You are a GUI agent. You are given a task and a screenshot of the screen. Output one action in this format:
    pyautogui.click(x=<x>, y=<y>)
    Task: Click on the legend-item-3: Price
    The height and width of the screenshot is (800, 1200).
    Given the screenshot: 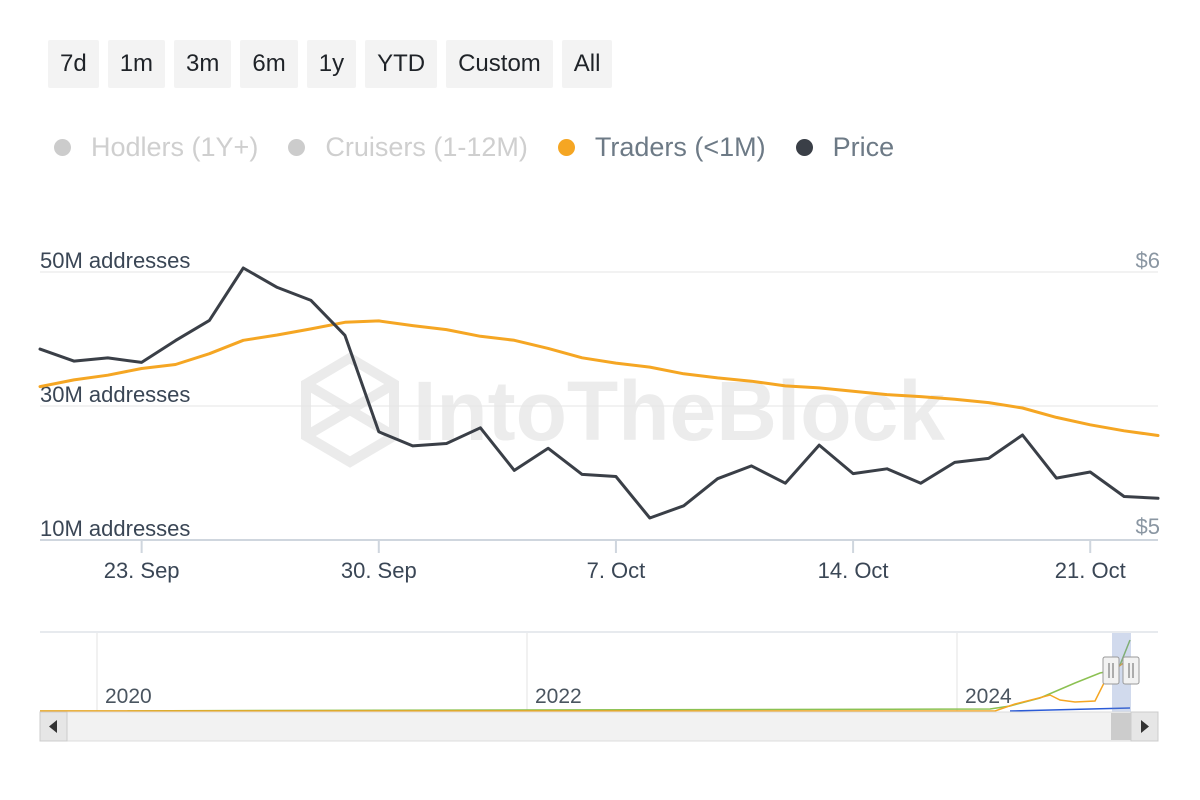 What is the action you would take?
    pyautogui.click(x=845, y=147)
    